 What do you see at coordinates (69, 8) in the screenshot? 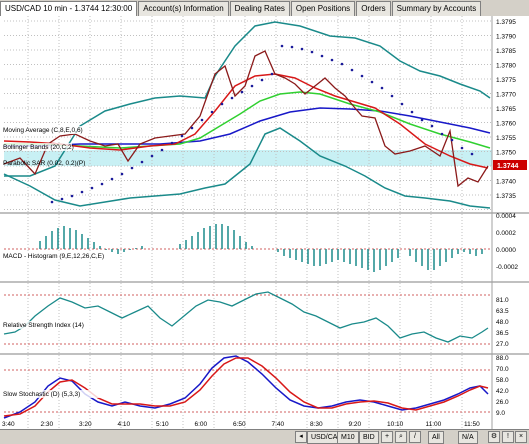
I see `tab-0: USD/CAD 10 min - 1.3744 12:30:00` at bounding box center [69, 8].